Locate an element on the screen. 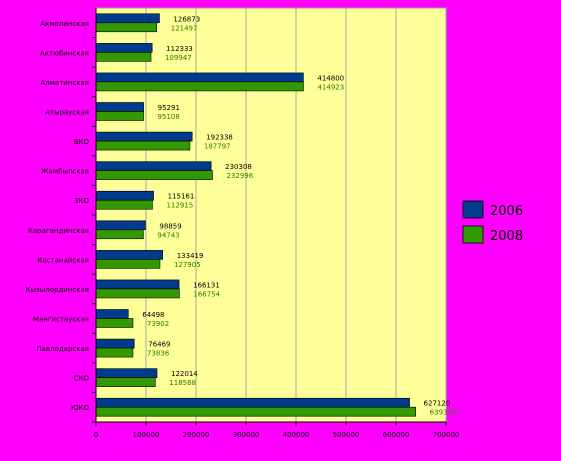 Image resolution: width=561 pixels, height=461 pixels. category-label: ВКО is located at coordinates (82, 142).